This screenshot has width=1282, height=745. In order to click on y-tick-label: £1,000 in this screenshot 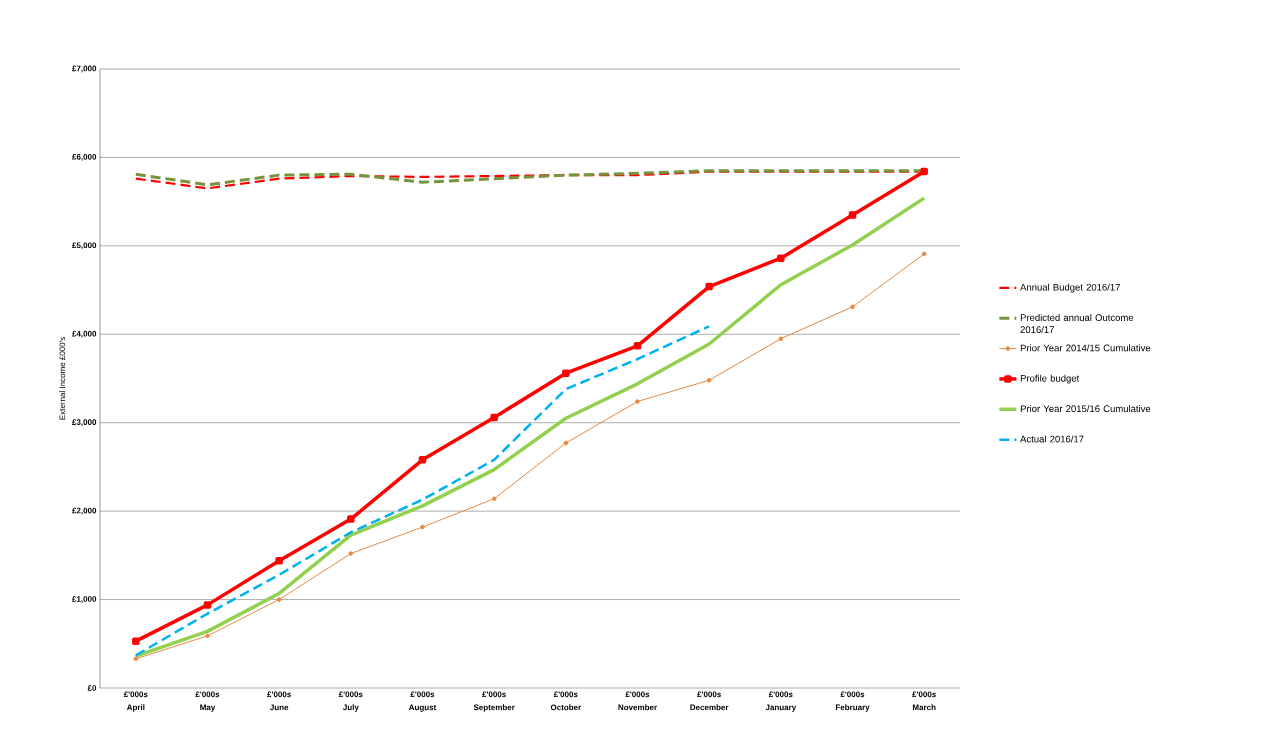, I will do `click(84, 599)`.